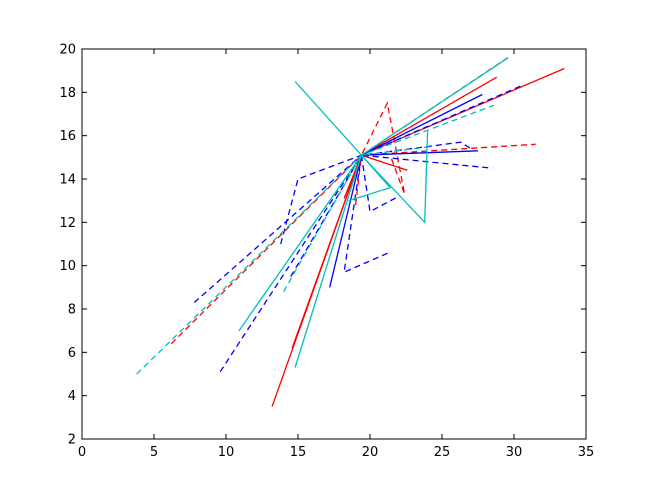  What do you see at coordinates (586, 452) in the screenshot?
I see `x-tick-label: 35` at bounding box center [586, 452].